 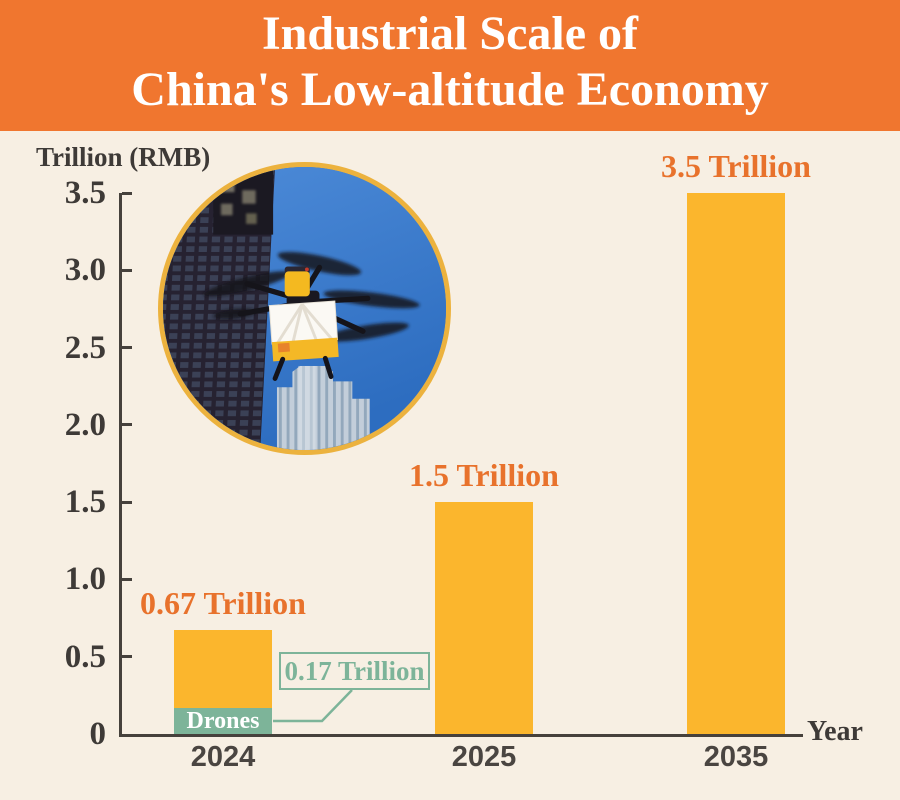 What do you see at coordinates (323, 407) in the screenshot?
I see `light-building` at bounding box center [323, 407].